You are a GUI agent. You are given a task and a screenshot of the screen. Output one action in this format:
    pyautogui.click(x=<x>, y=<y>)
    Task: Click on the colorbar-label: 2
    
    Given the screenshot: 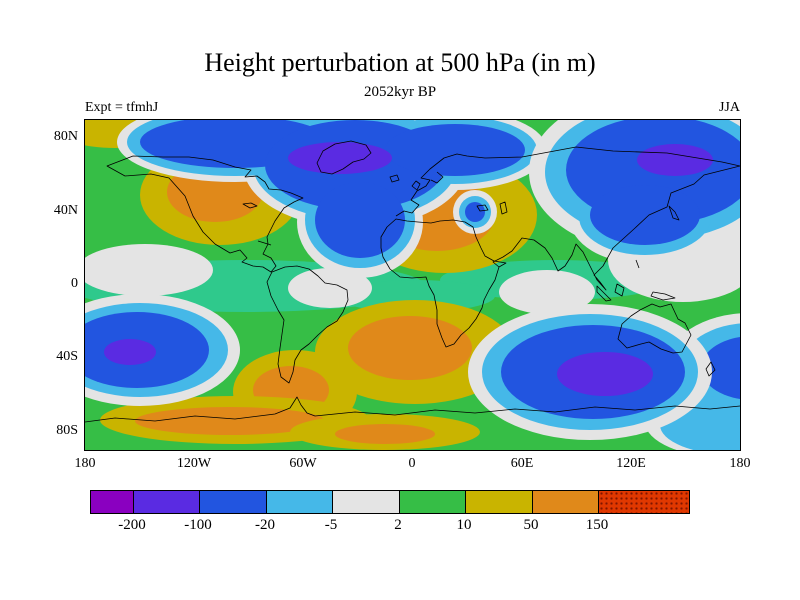 What is the action you would take?
    pyautogui.click(x=398, y=525)
    